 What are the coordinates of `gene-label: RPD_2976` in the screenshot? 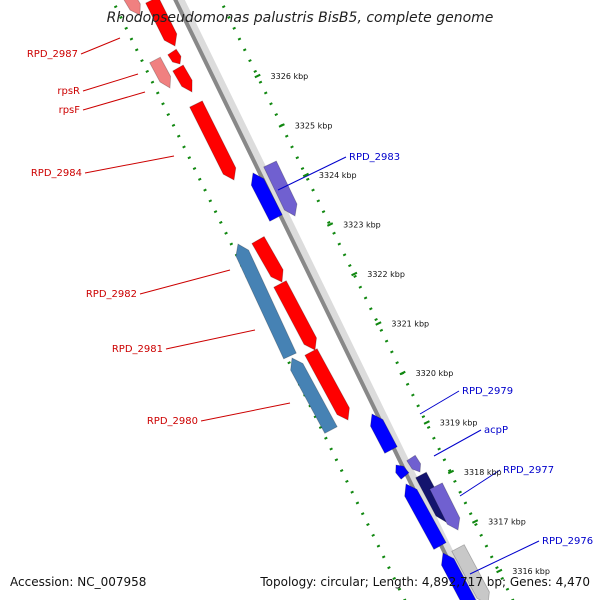 It's located at (567, 541).